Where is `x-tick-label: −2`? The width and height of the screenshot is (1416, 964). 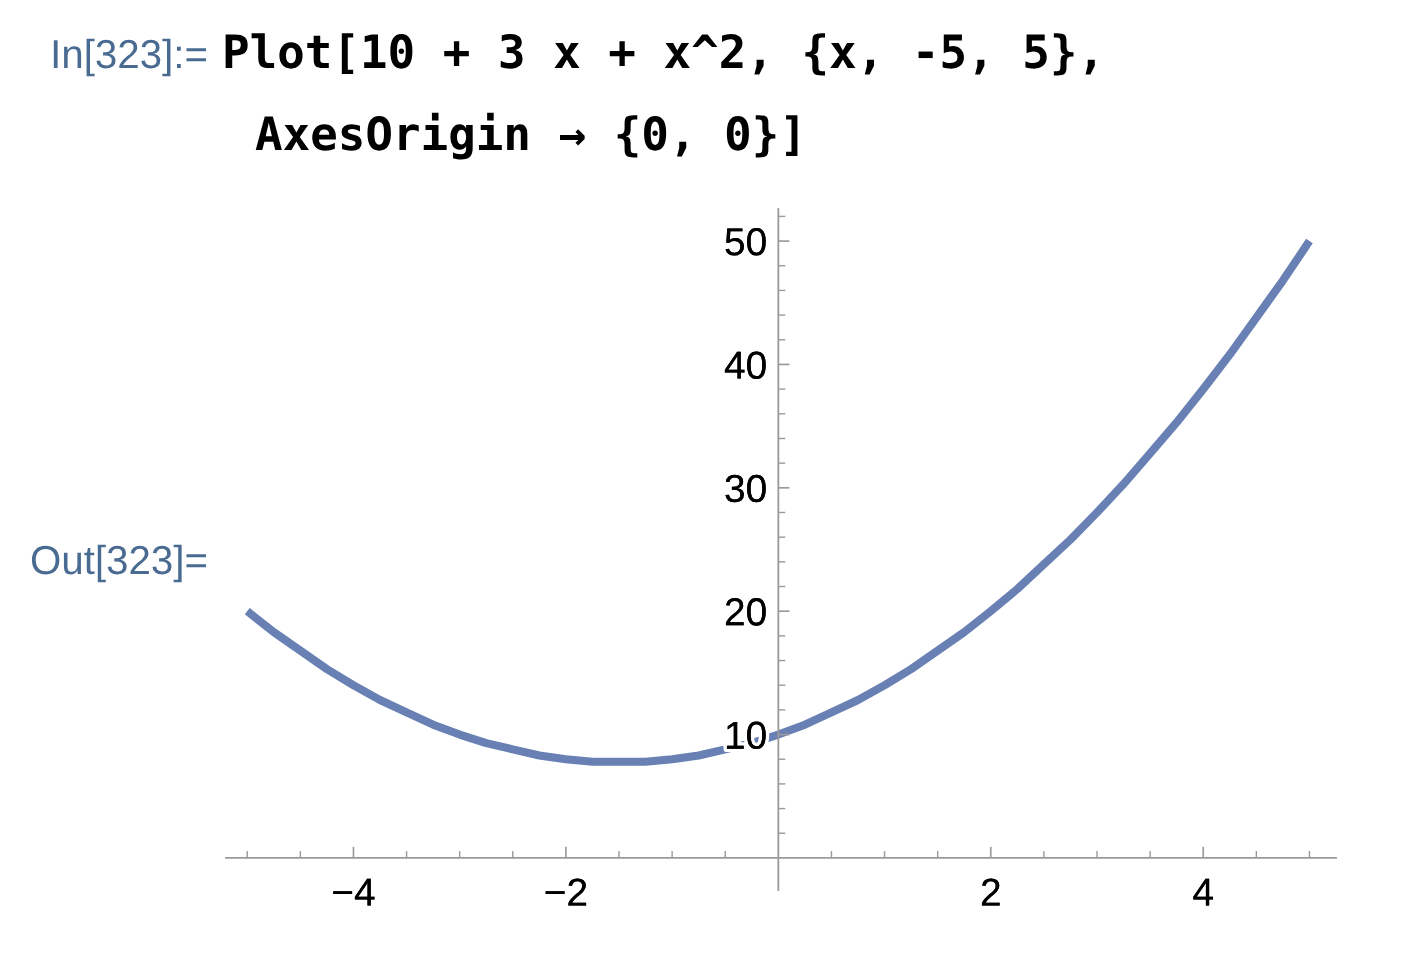 x-tick-label: −2 is located at coordinates (566, 892).